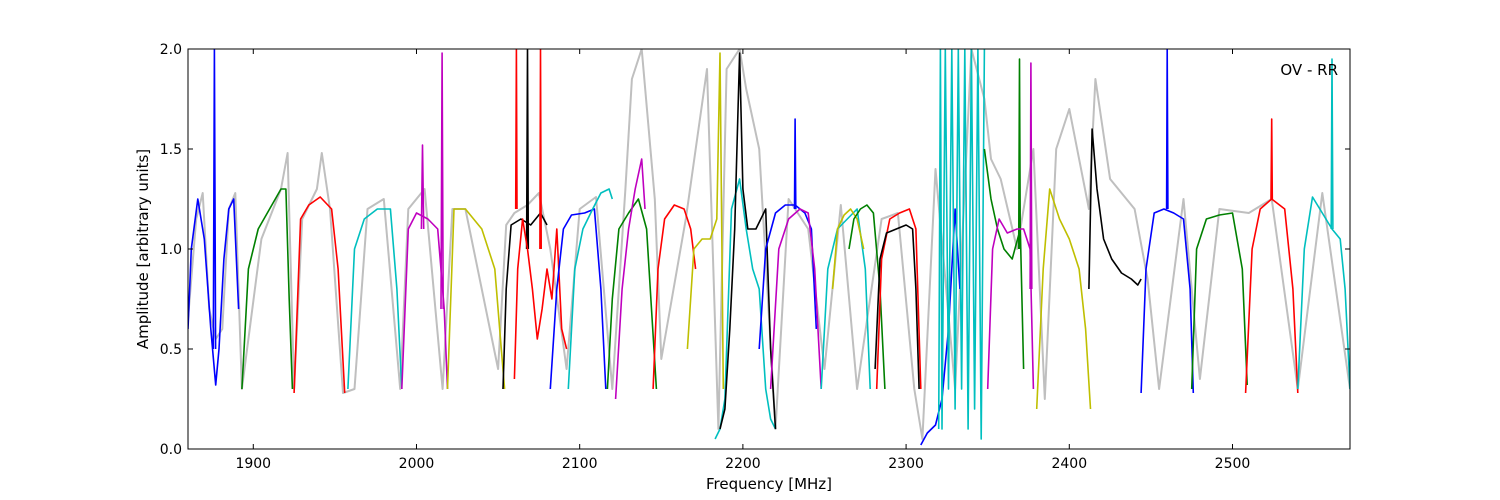 The width and height of the screenshot is (1500, 500). I want to click on y-tick-label-1: 0.5, so click(171, 350).